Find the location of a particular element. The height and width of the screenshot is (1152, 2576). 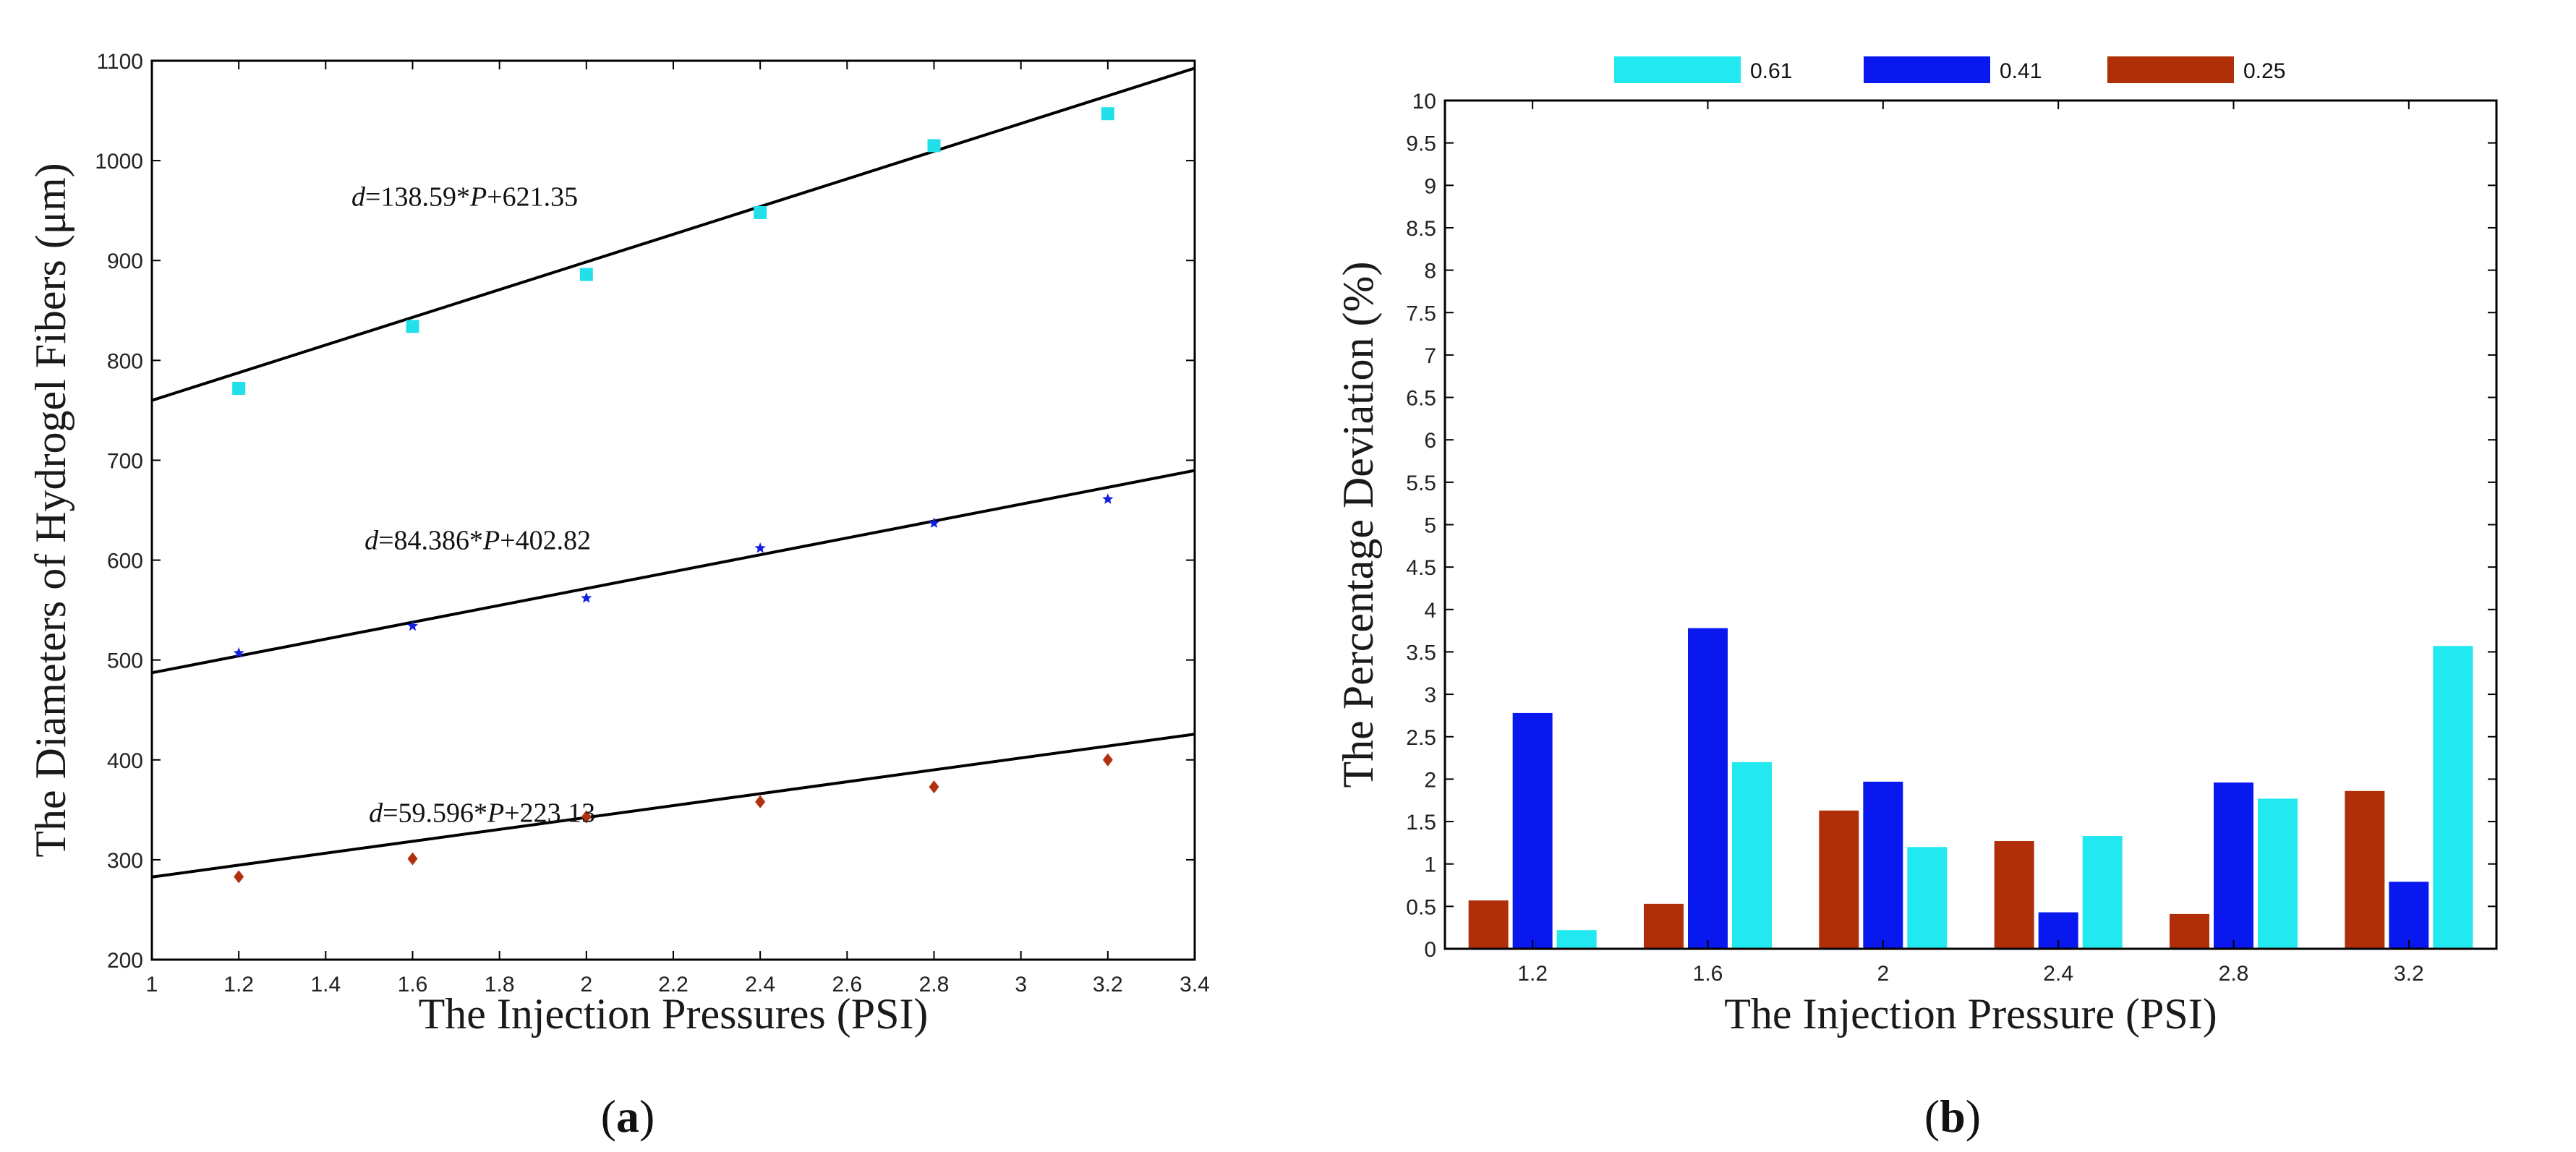

eq-mid: =59.596* is located at coordinates (435, 813).